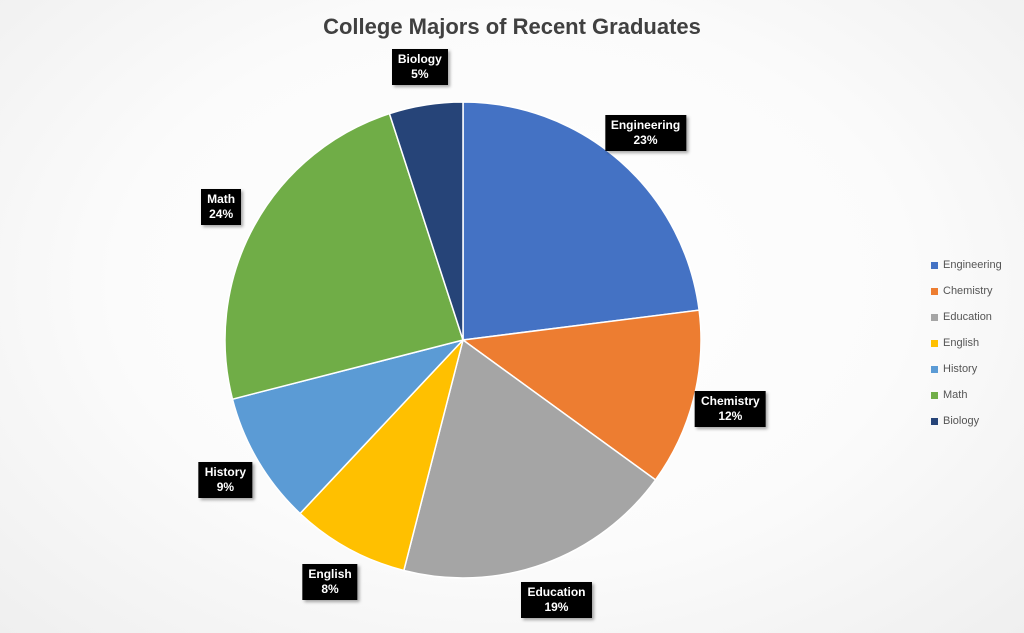 Image resolution: width=1024 pixels, height=633 pixels. I want to click on data-label-value: 5%, so click(420, 74).